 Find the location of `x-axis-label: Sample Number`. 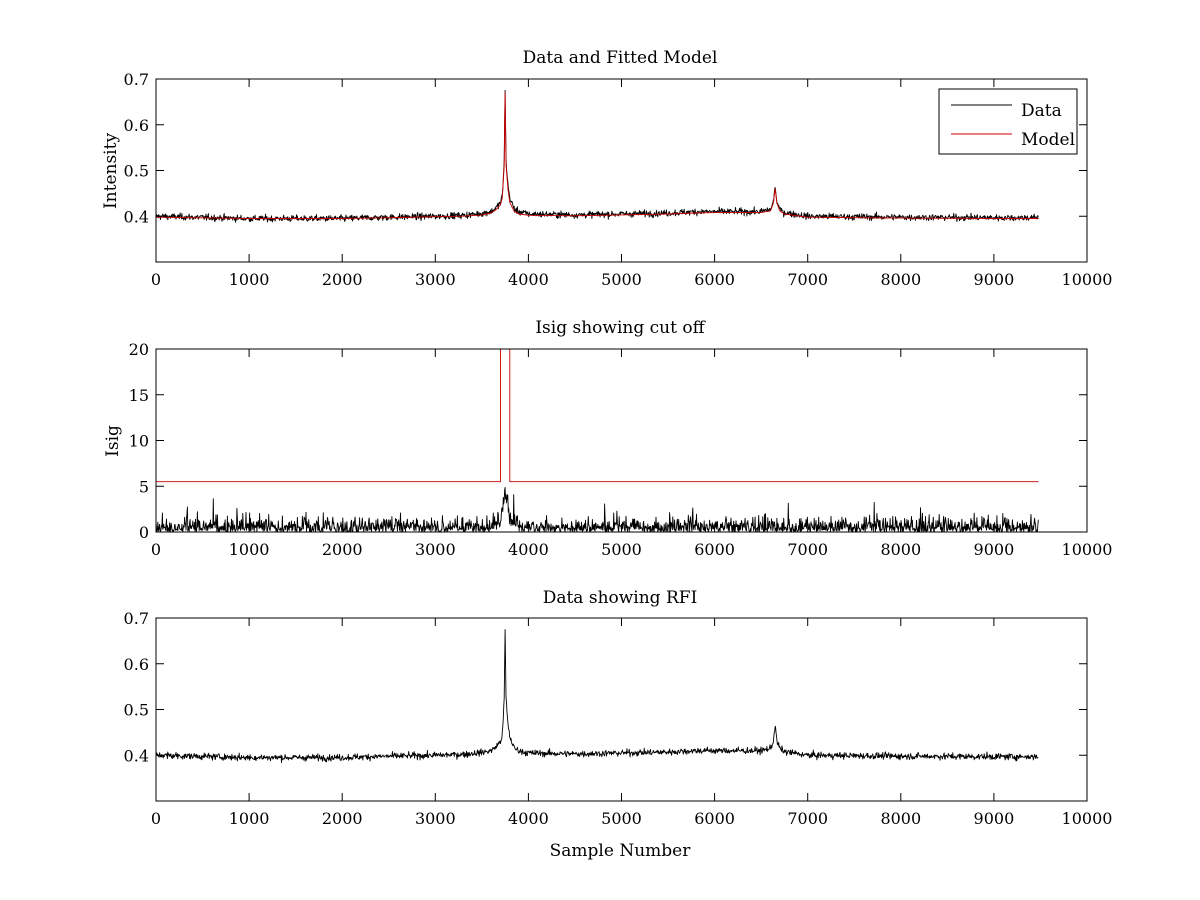

x-axis-label: Sample Number is located at coordinates (621, 851).